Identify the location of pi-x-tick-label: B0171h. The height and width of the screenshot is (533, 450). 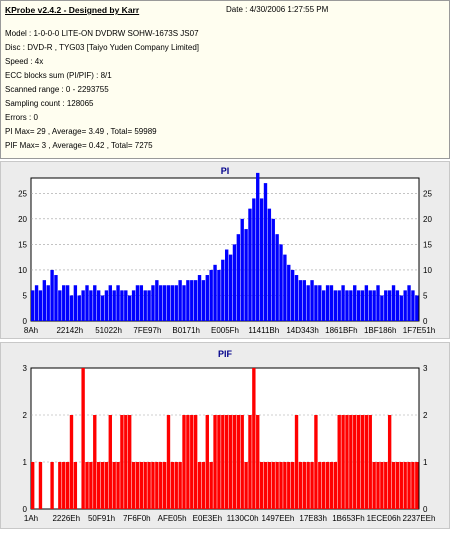
(186, 330).